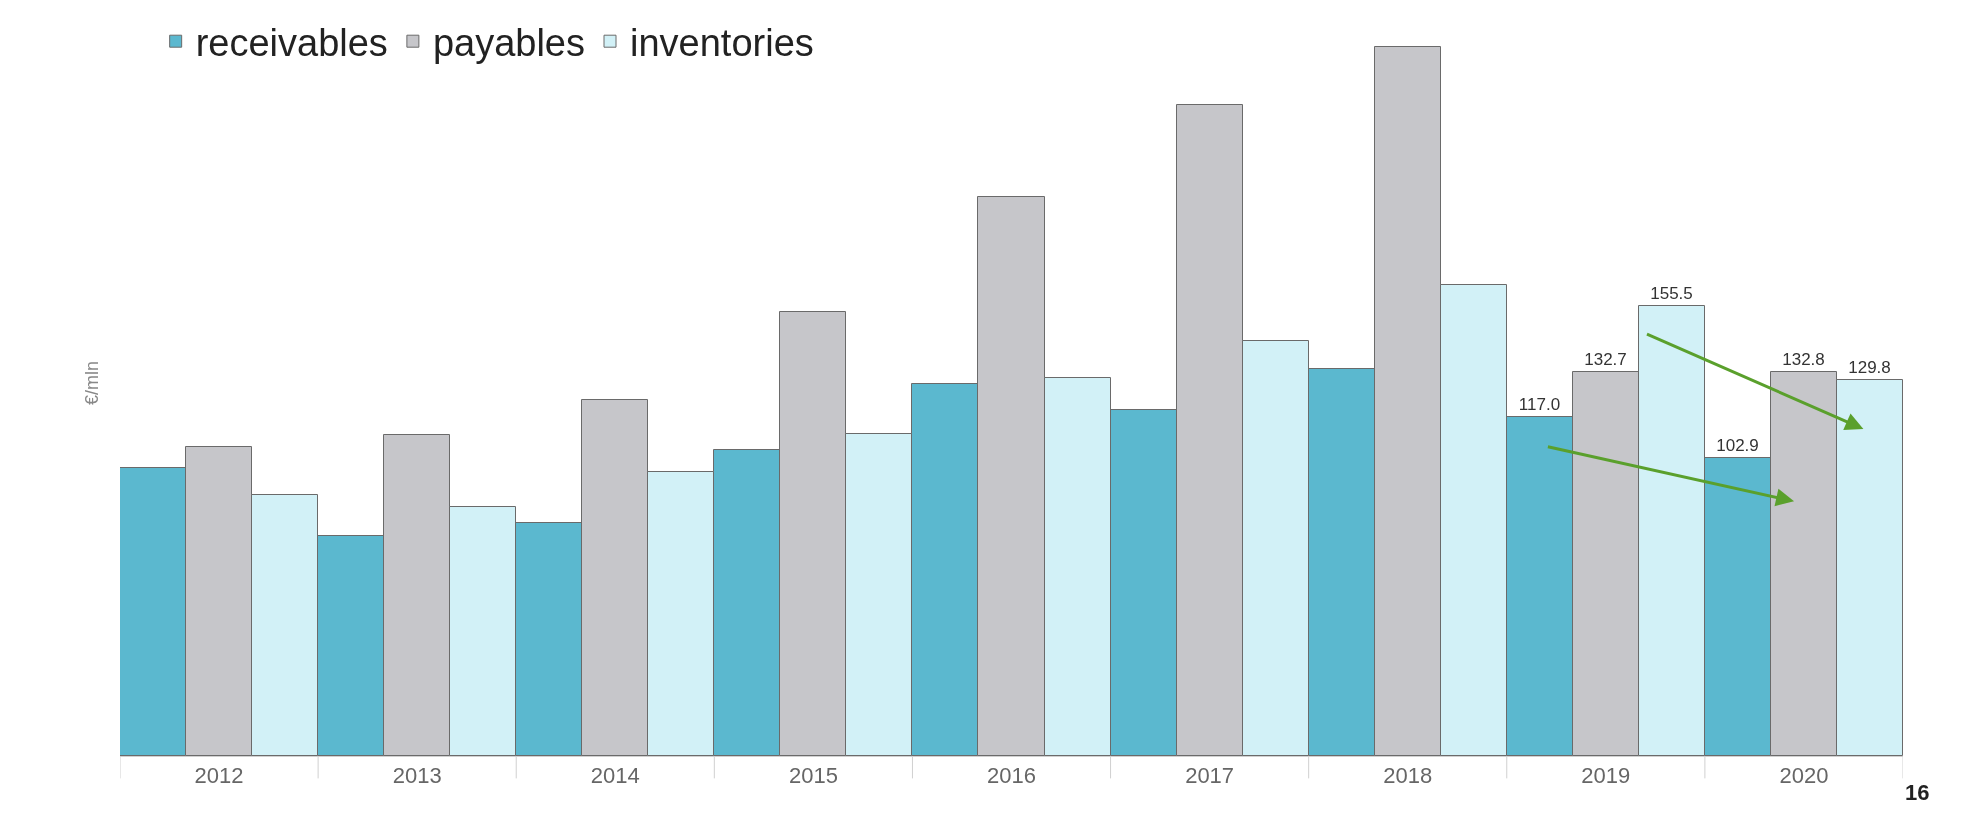 The height and width of the screenshot is (816, 1963). I want to click on data-label: 117.0, so click(1539, 404).